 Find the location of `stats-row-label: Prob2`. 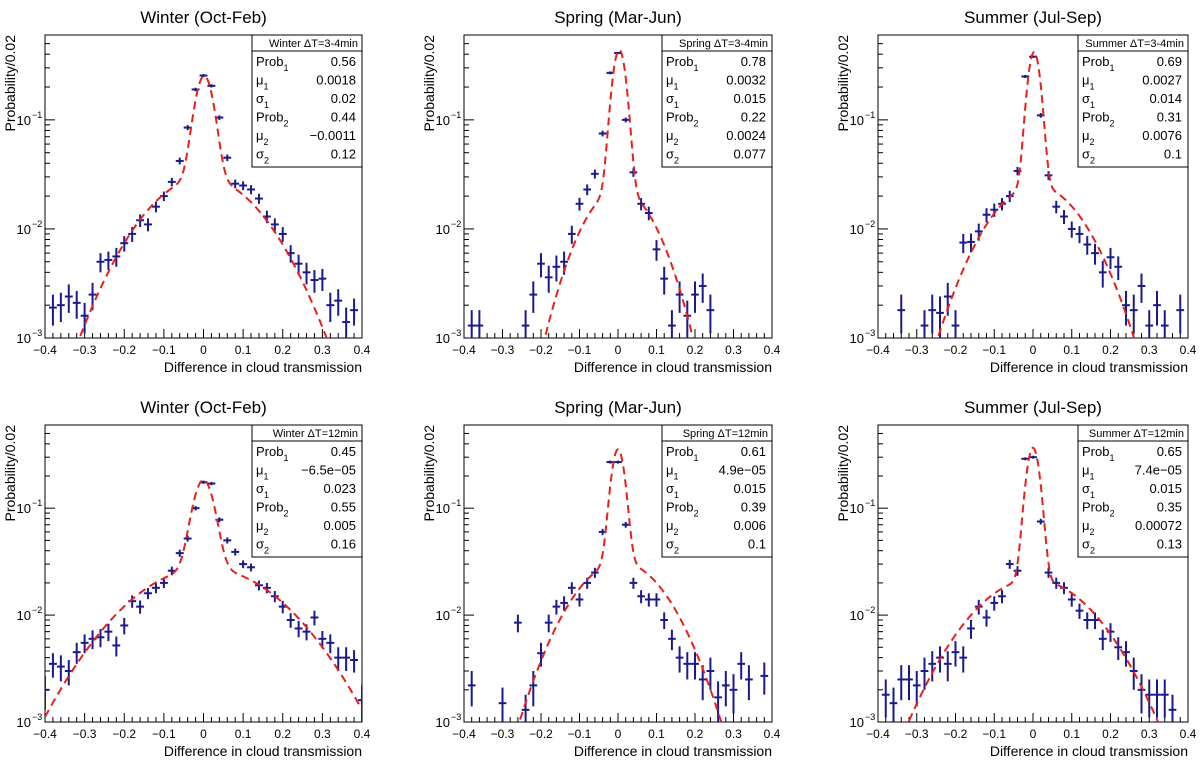

stats-row-label: Prob2 is located at coordinates (272, 119).